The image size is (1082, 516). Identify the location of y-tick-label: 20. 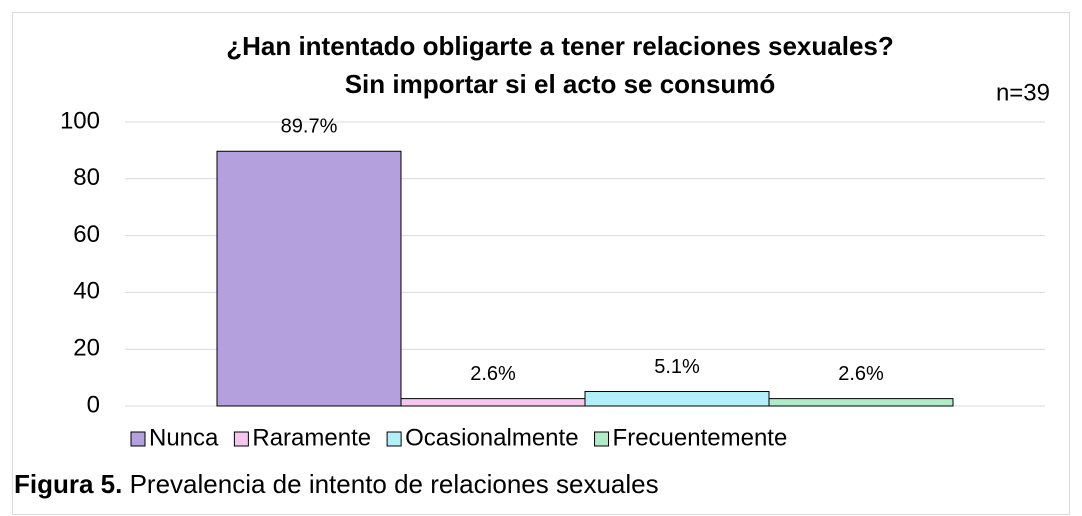
(86, 348).